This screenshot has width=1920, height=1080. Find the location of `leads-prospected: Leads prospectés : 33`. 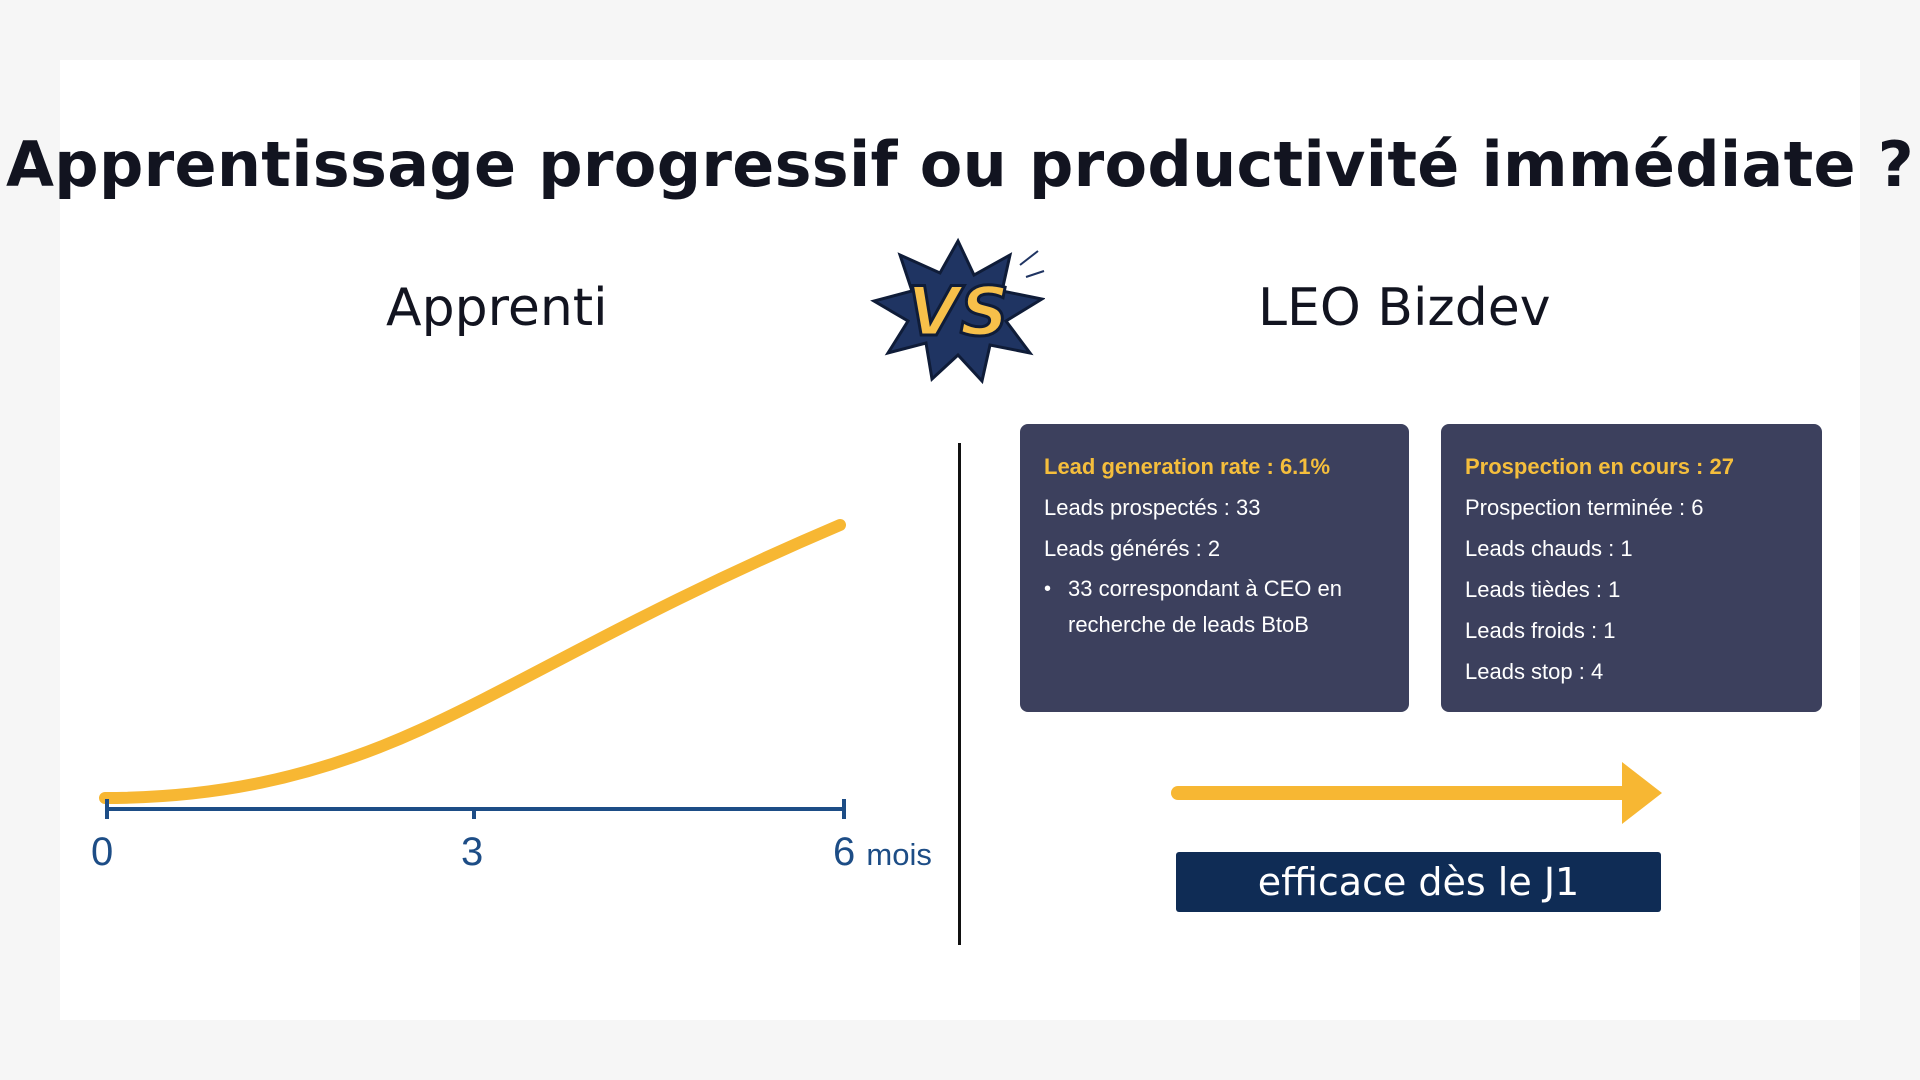

leads-prospected: Leads prospectés : 33 is located at coordinates (1152, 507).